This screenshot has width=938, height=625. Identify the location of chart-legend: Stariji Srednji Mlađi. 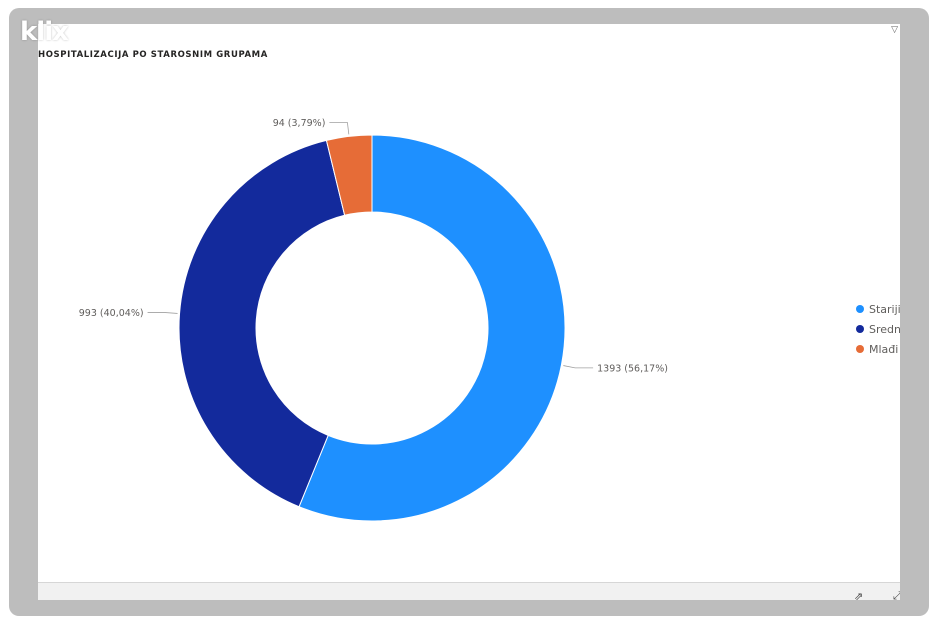
(878, 329).